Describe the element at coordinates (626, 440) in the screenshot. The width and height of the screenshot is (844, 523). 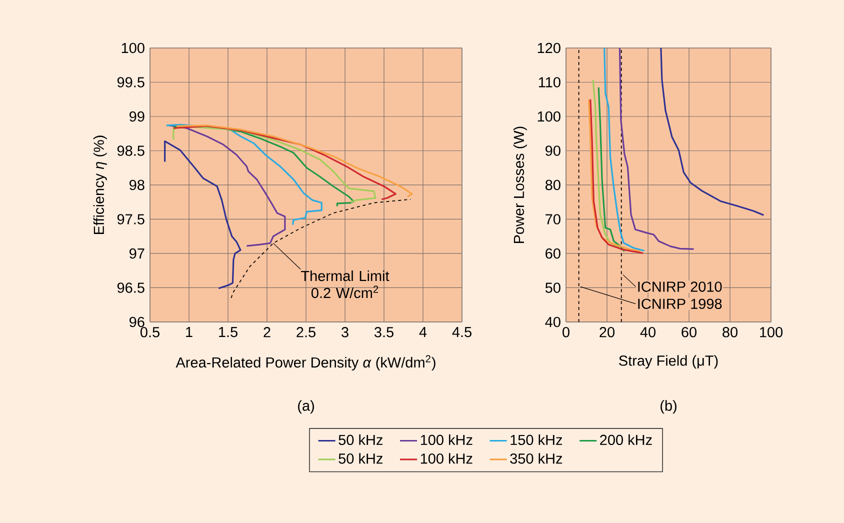
I see `legend-label: 200 kHz` at that location.